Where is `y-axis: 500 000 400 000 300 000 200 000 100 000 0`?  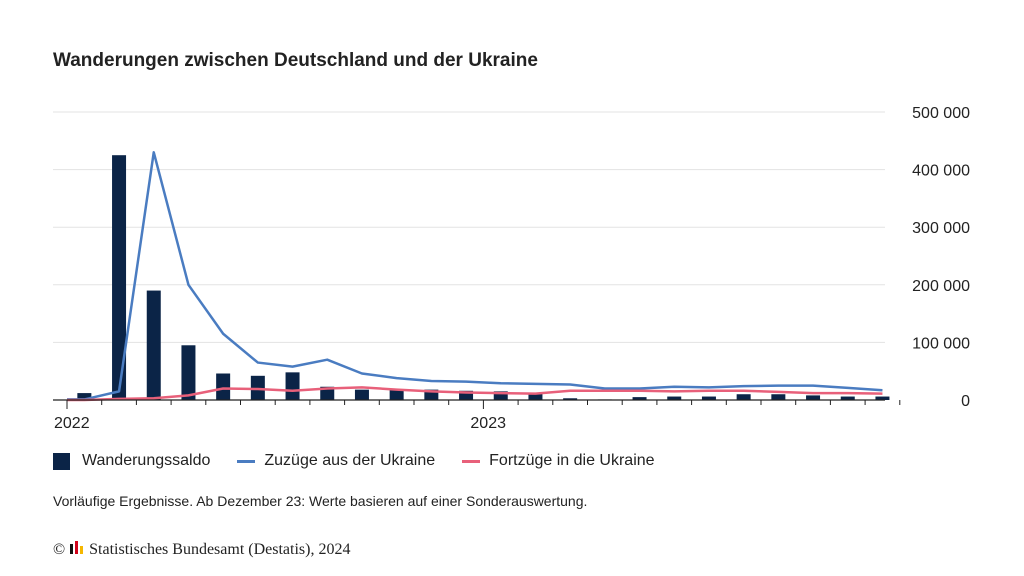
y-axis: 500 000 400 000 300 000 200 000 100 000 0 is located at coordinates (941, 257).